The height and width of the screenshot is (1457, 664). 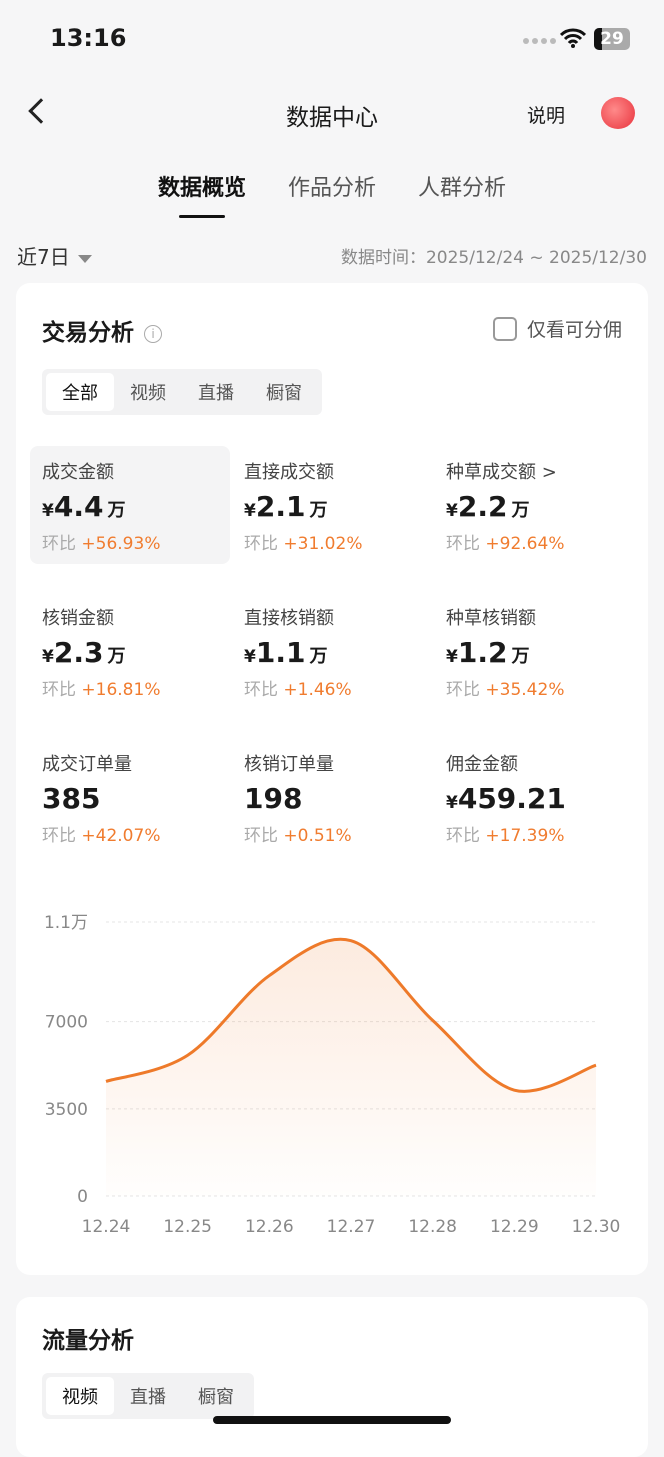 What do you see at coordinates (491, 618) in the screenshot?
I see `metric-label: 种草核销额` at bounding box center [491, 618].